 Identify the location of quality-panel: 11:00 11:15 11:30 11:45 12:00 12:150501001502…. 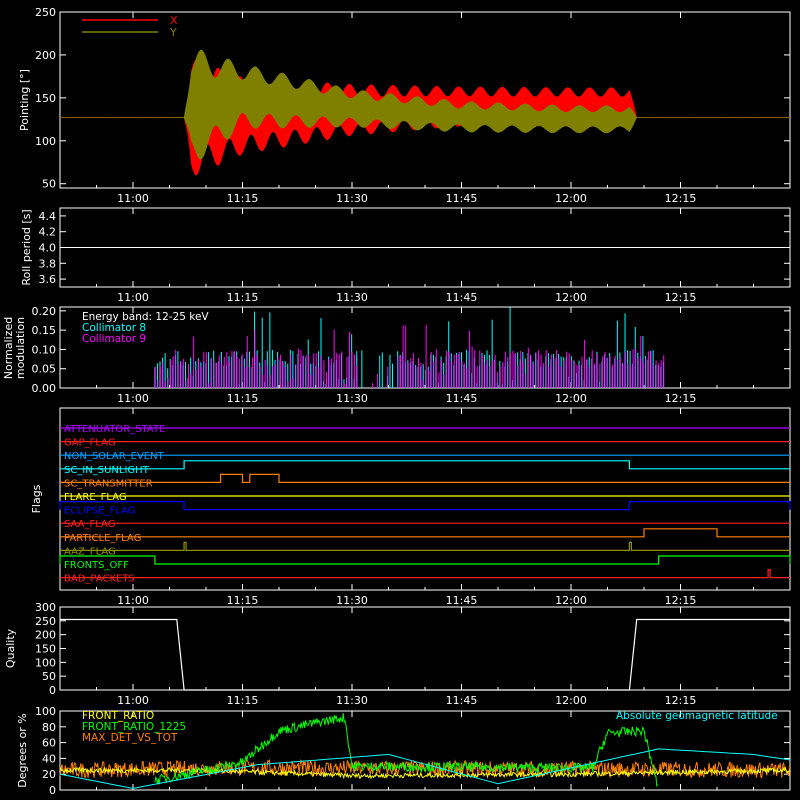
(397, 654).